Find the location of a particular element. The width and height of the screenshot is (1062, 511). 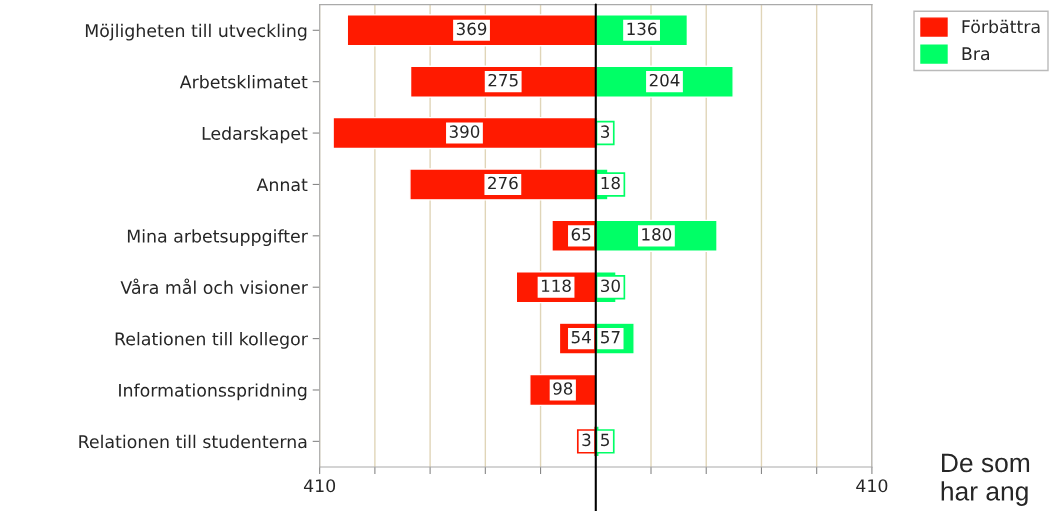

data-label: 275 is located at coordinates (503, 80).